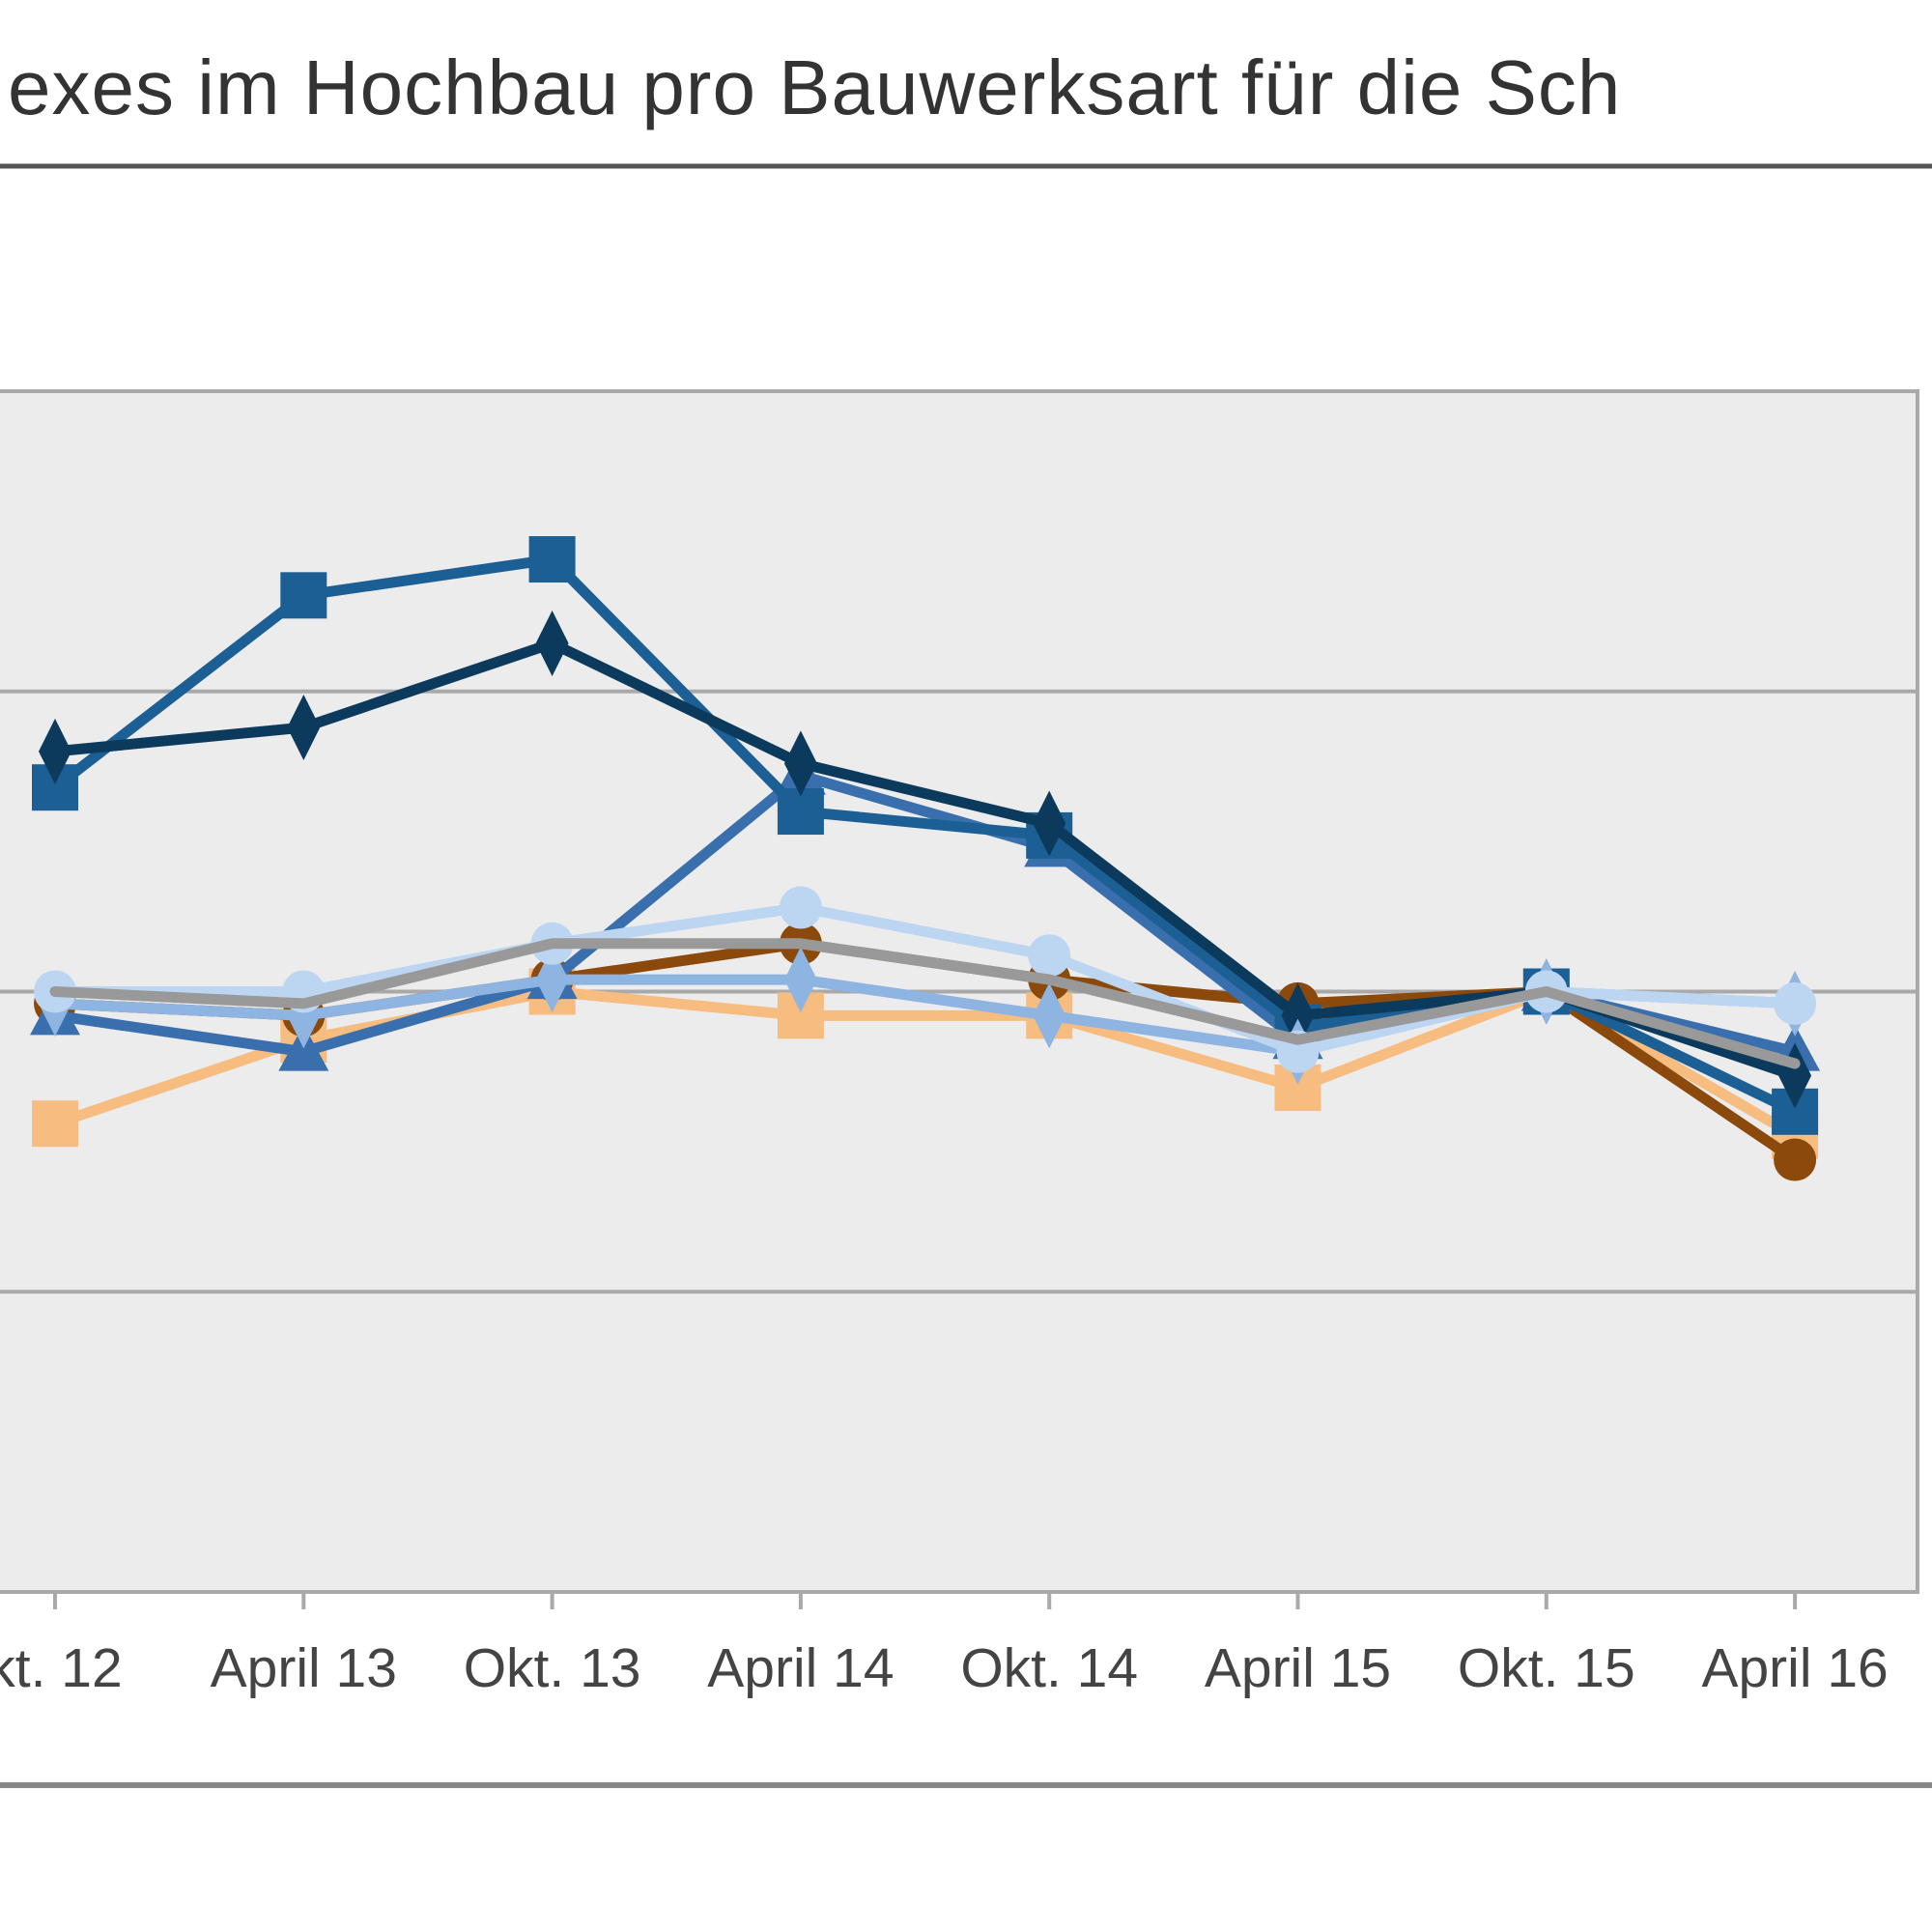  I want to click on x-tick-label: April 13, so click(304, 1668).